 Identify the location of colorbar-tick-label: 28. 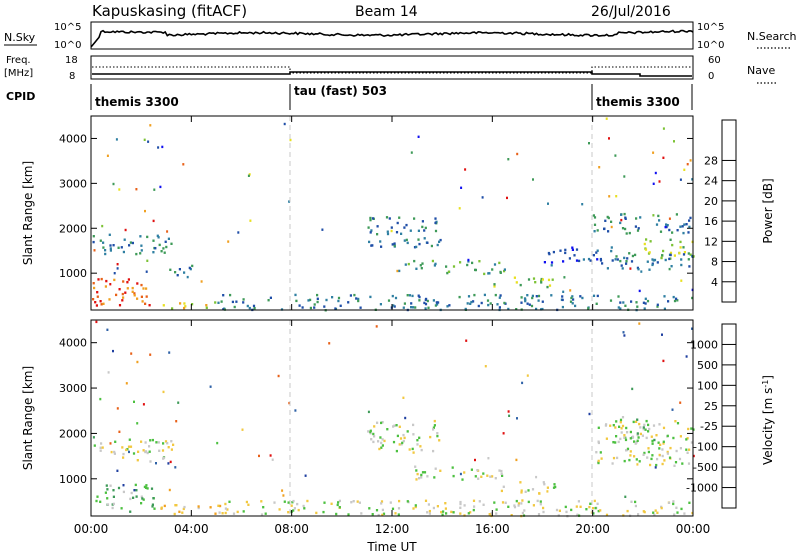
(711, 160).